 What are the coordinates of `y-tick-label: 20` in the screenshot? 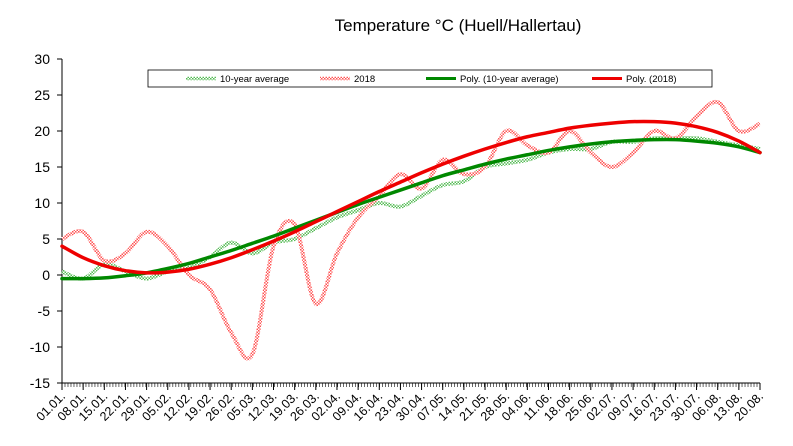 It's located at (42, 131).